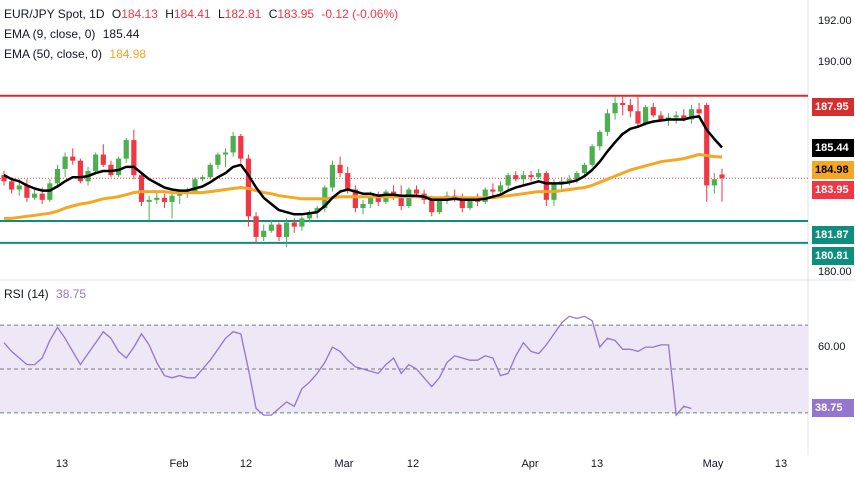 The height and width of the screenshot is (480, 855). Describe the element at coordinates (413, 464) in the screenshot. I see `x-label-12-mar: 12` at that location.